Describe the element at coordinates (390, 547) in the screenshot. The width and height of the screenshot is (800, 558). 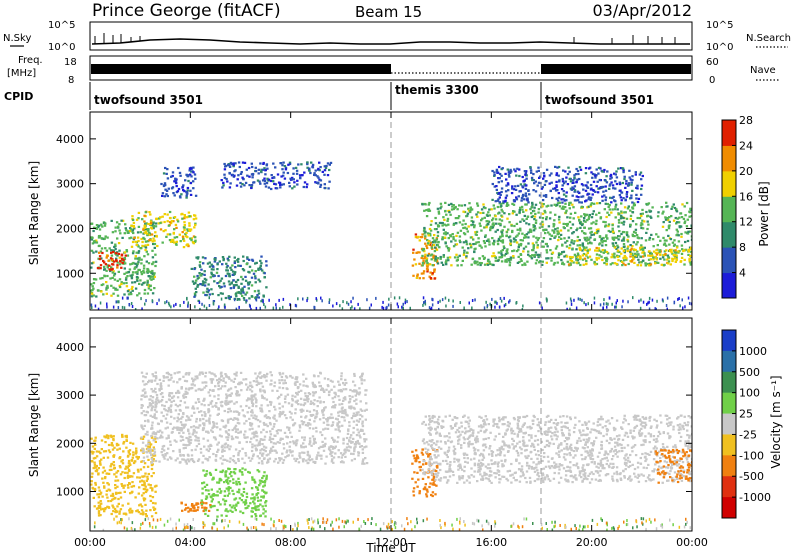
I see `x-axis-label: Time UT` at that location.